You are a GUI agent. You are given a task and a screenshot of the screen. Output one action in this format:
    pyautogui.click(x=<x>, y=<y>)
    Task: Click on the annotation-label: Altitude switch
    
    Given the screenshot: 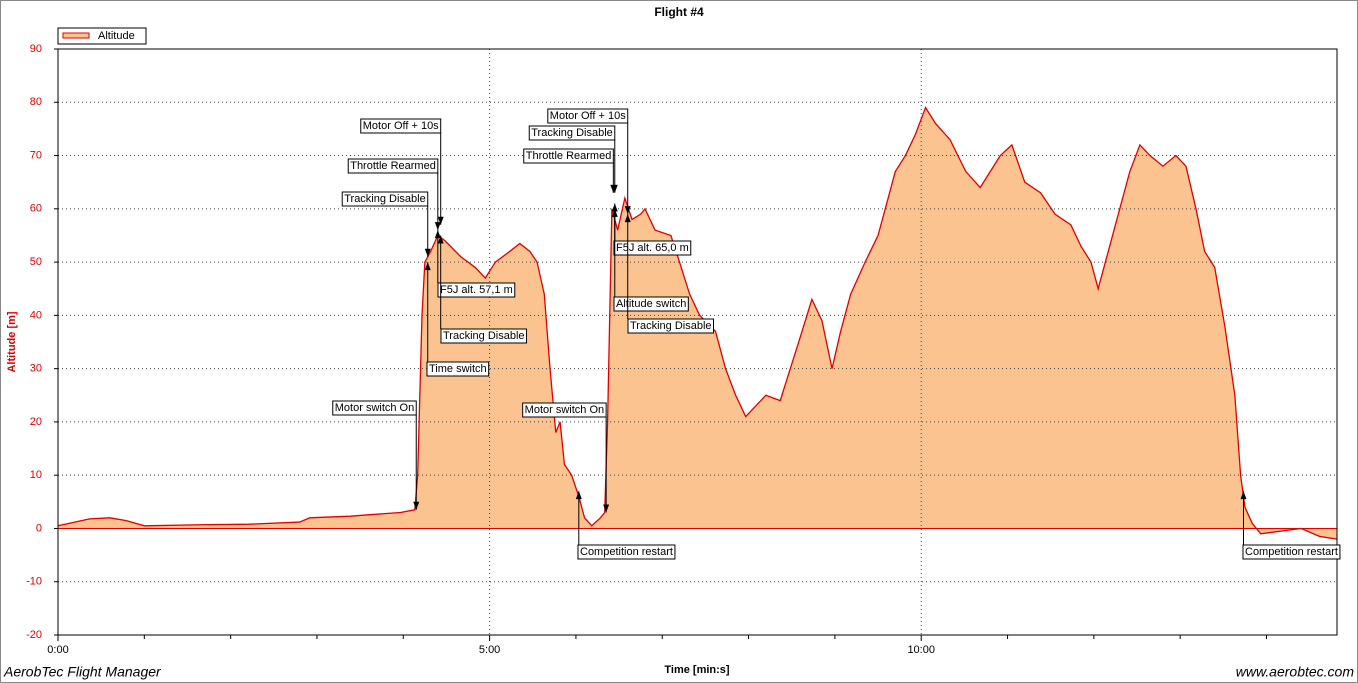 What is the action you would take?
    pyautogui.click(x=651, y=304)
    